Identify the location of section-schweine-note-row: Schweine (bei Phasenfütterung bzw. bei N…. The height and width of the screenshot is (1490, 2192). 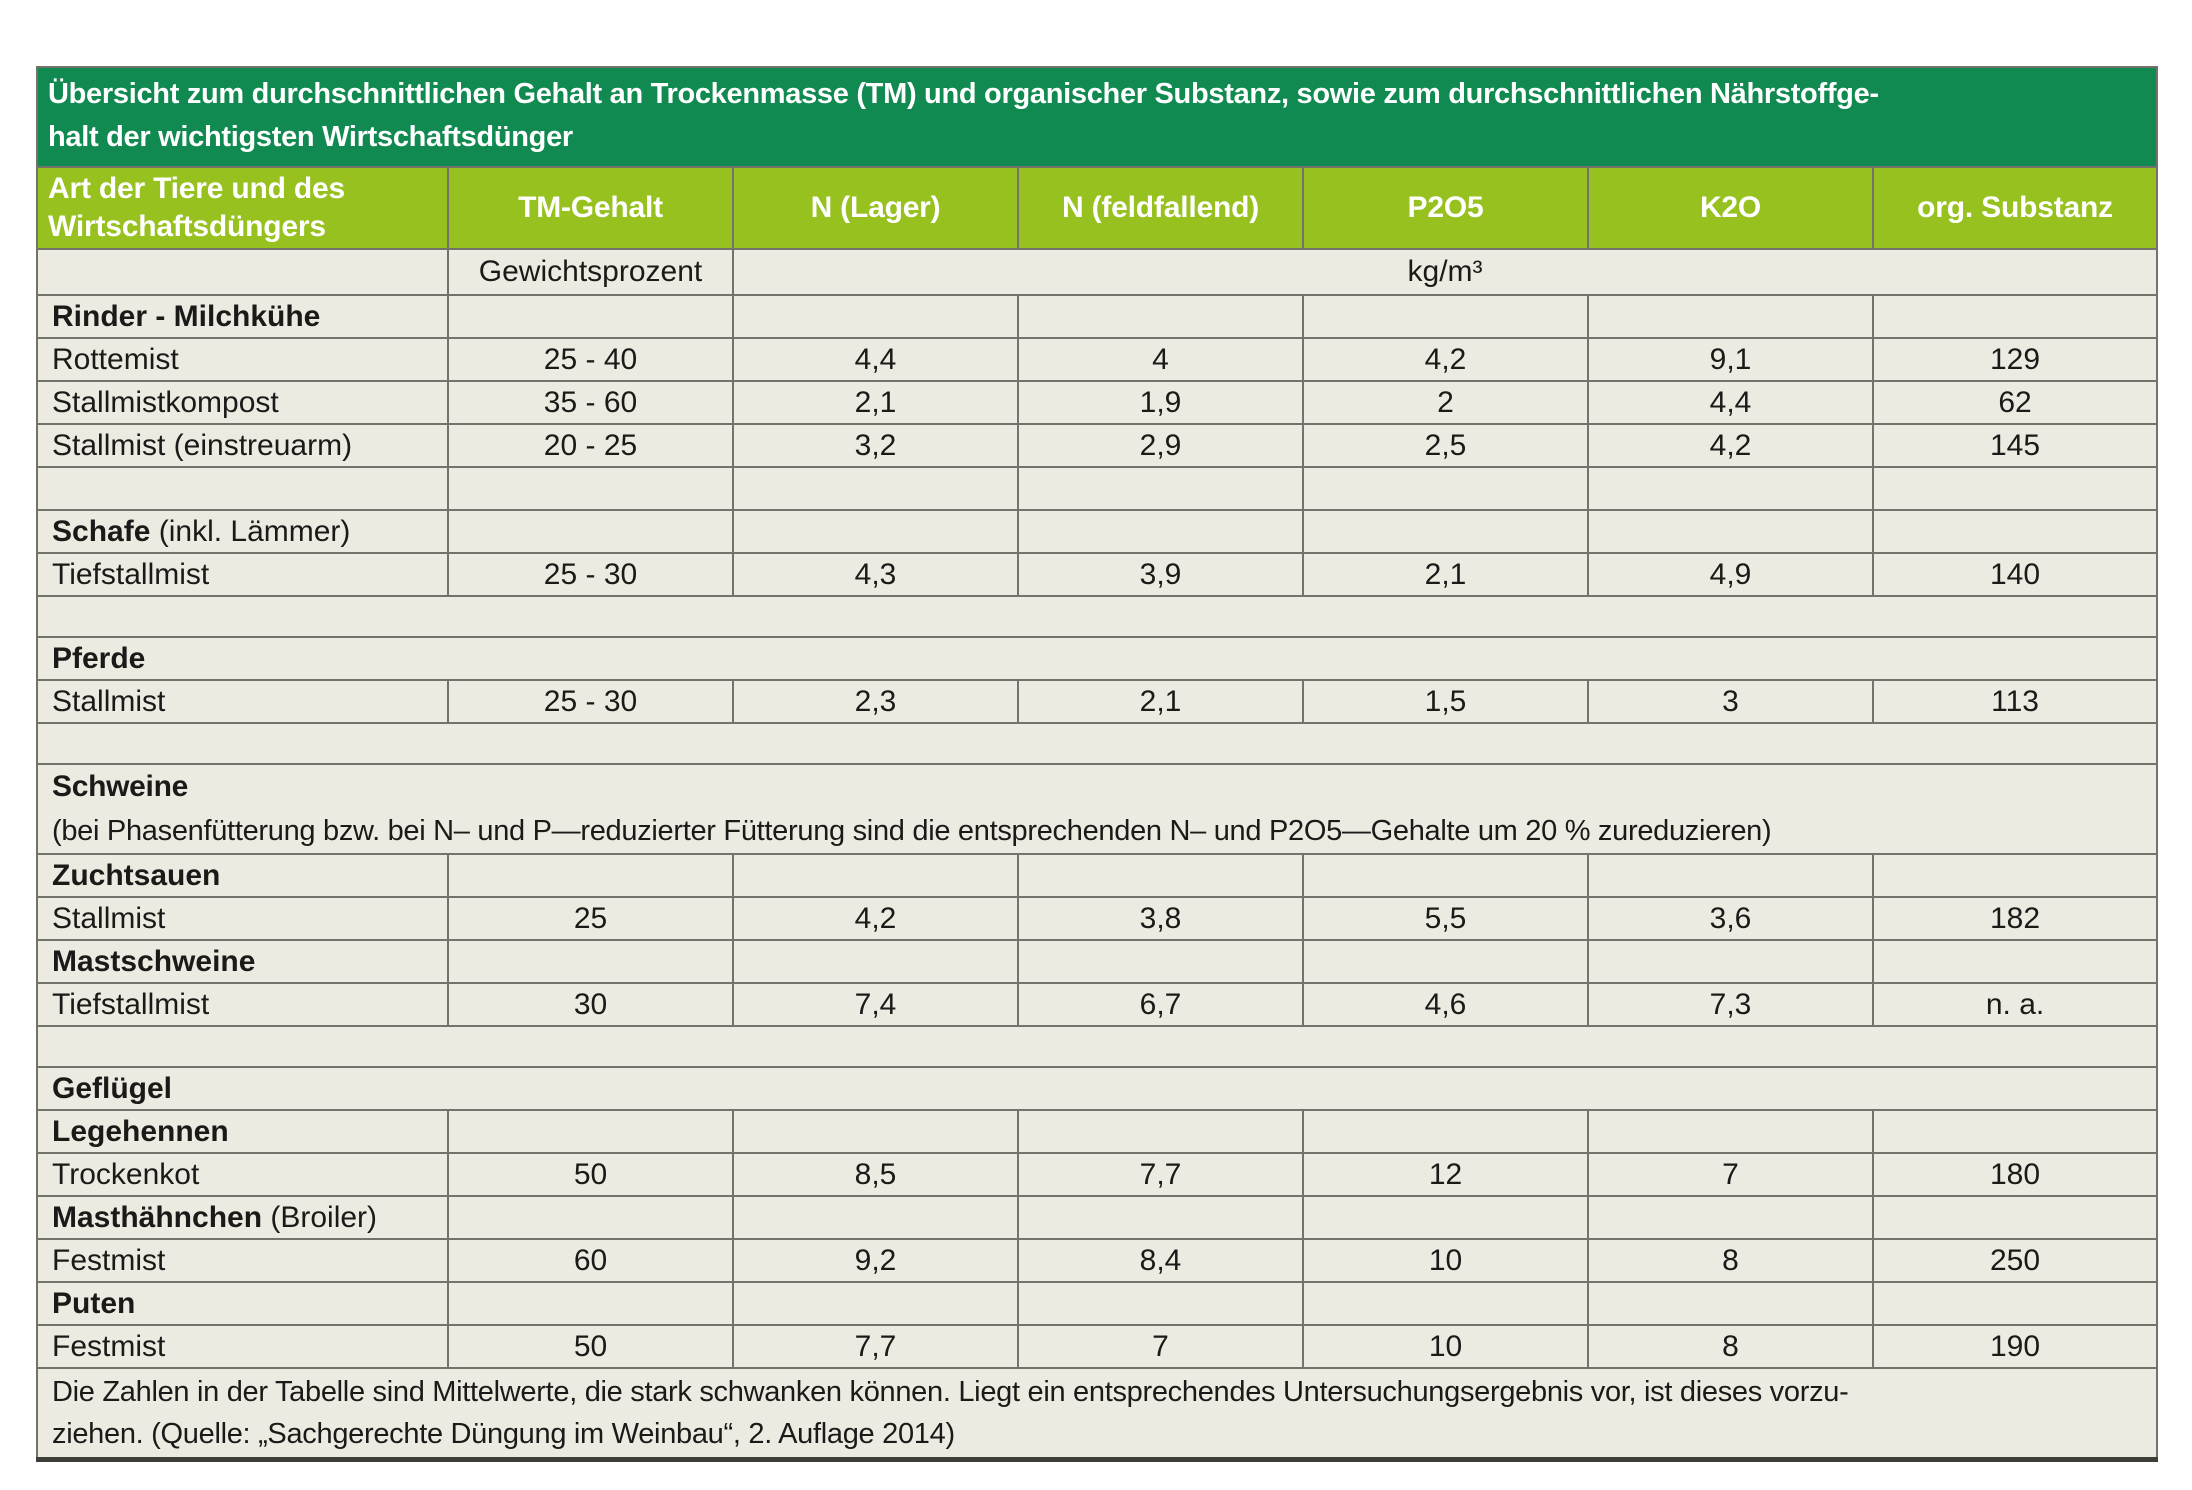
(1097, 809).